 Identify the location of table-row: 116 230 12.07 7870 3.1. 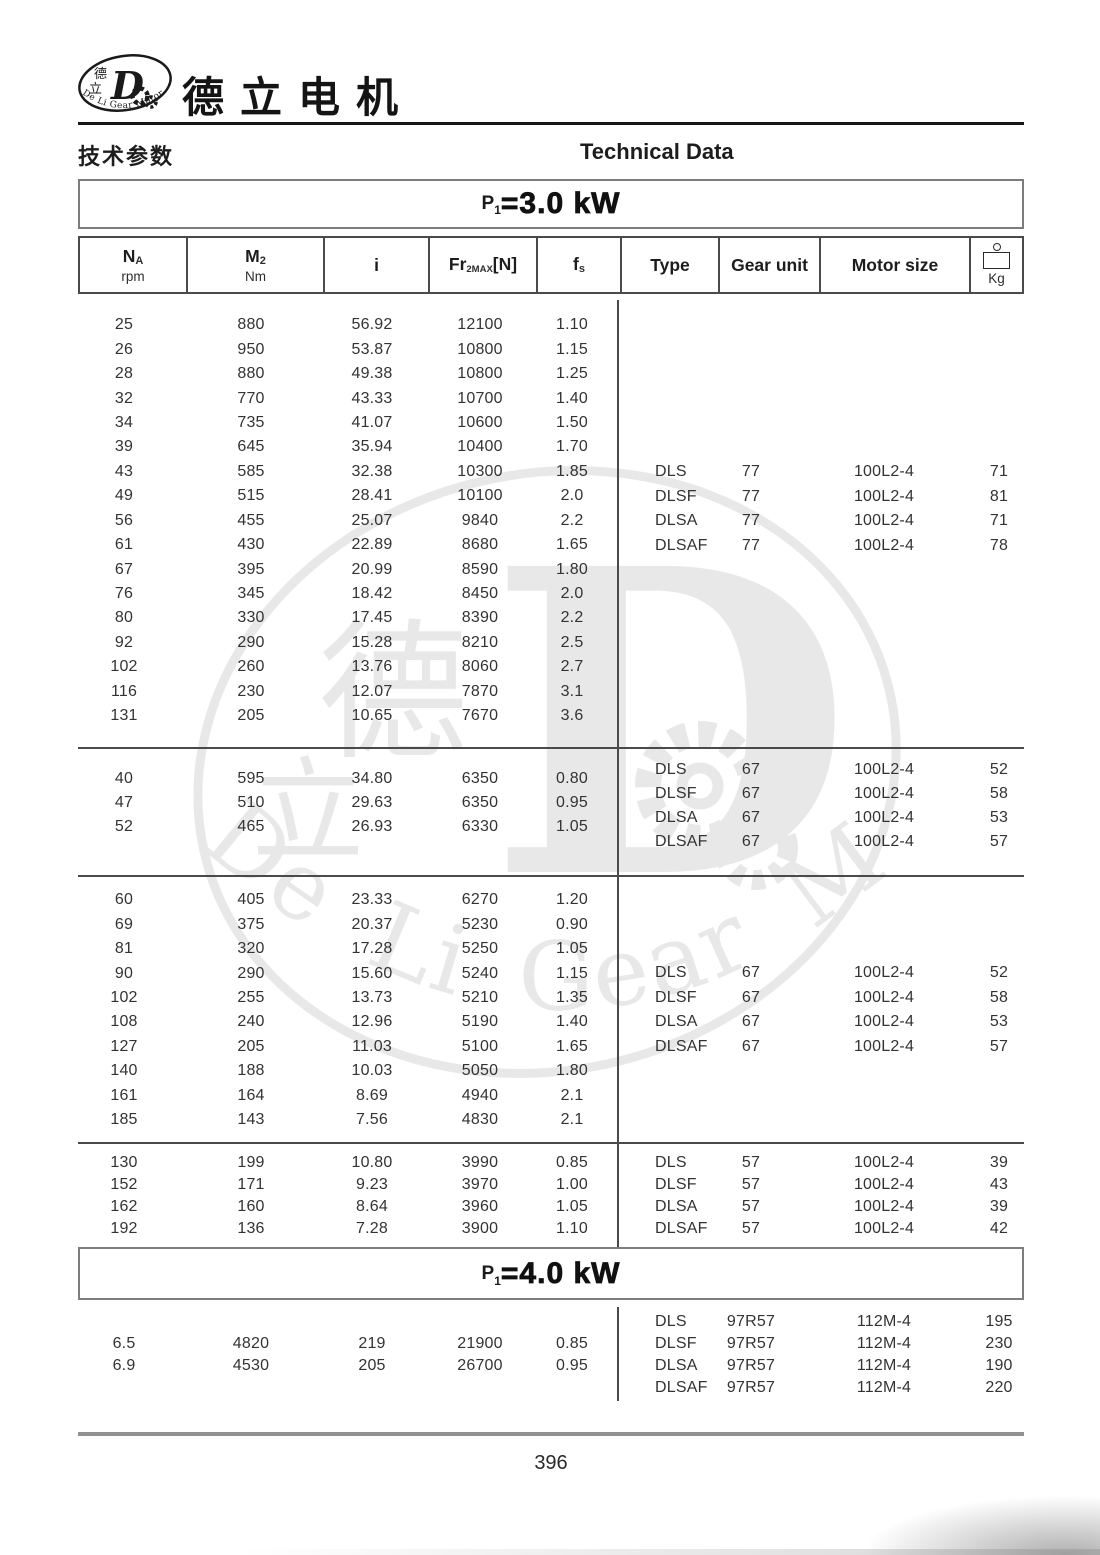
(348, 692).